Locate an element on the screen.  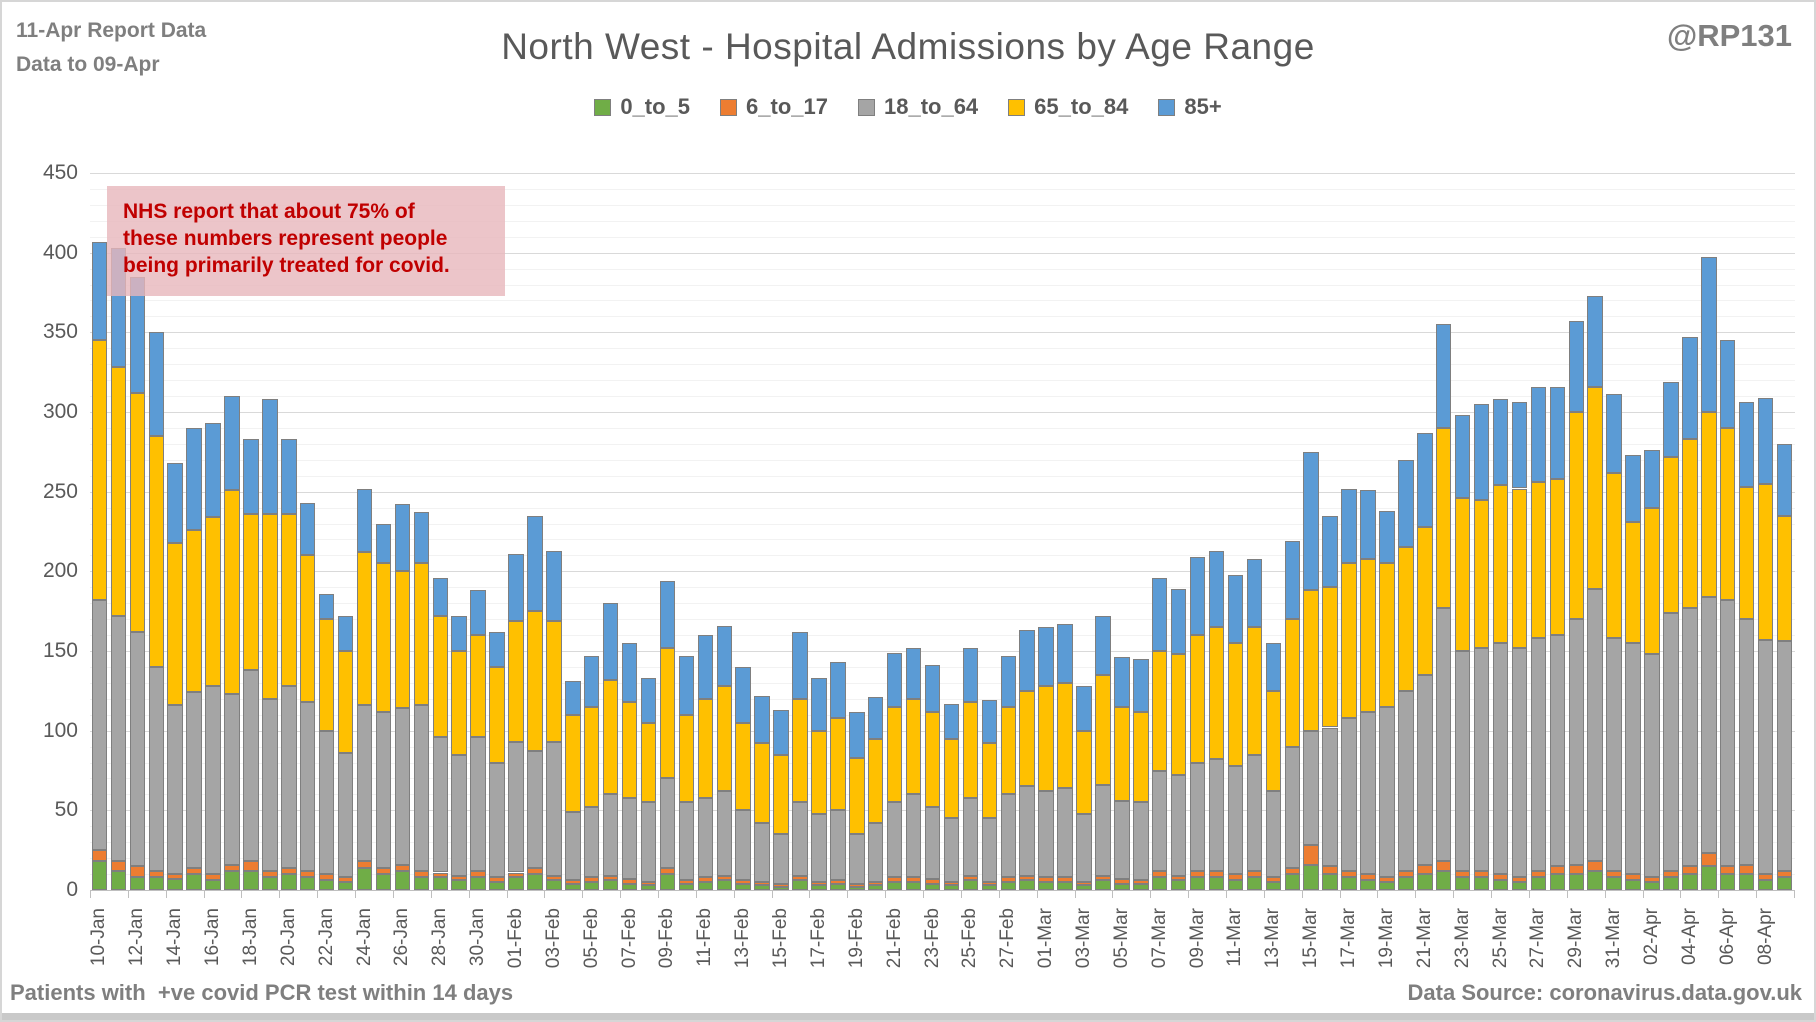
legend-item-18_to_64: 18_to_64 is located at coordinates (917, 107).